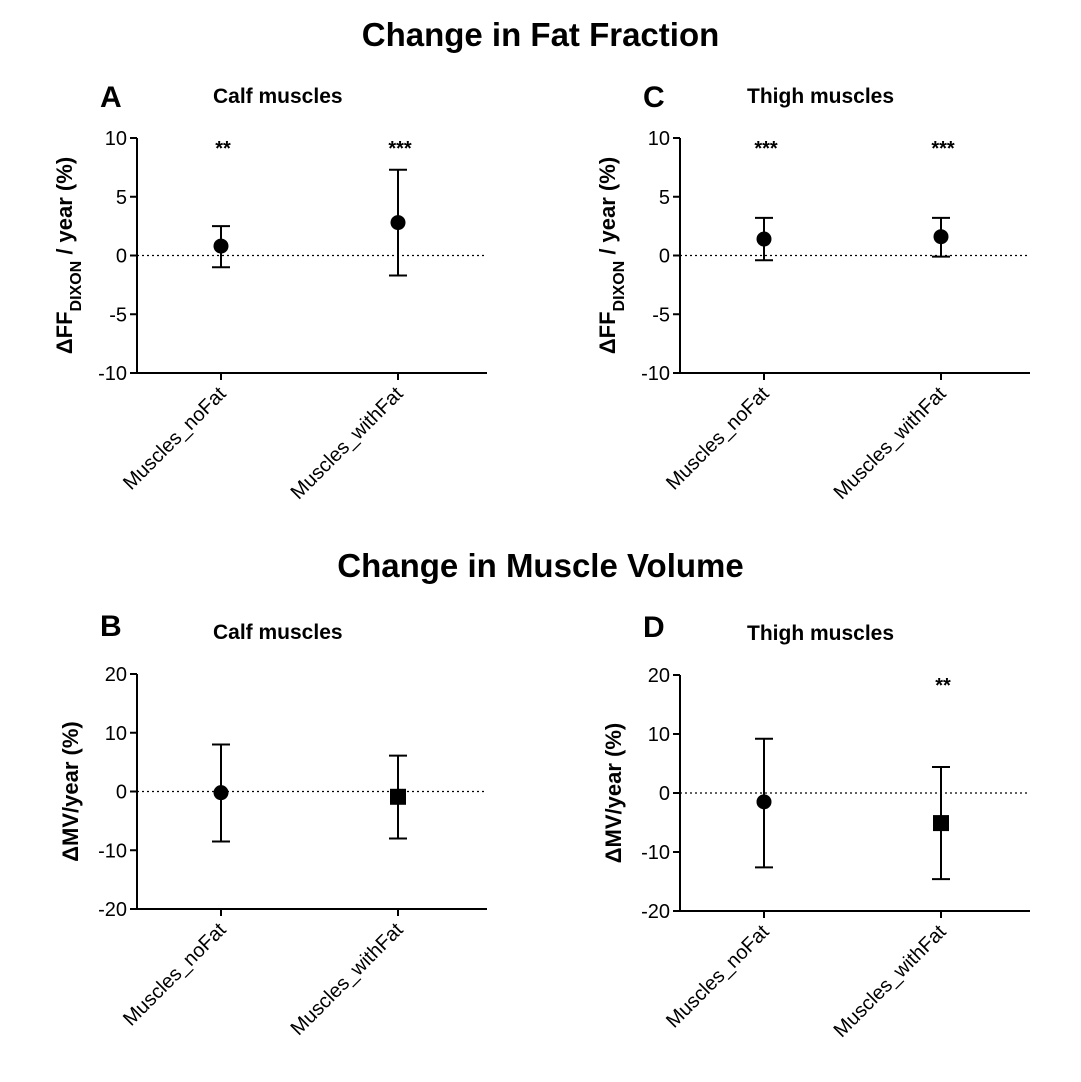  I want to click on y-tick-label-d-3: -10, so click(655, 853).